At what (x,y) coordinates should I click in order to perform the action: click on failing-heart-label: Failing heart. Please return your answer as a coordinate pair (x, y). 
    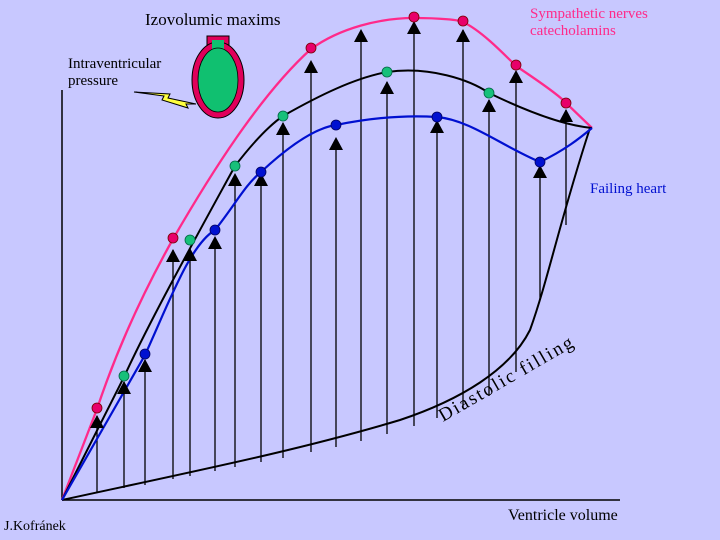
    Looking at the image, I should click on (628, 189).